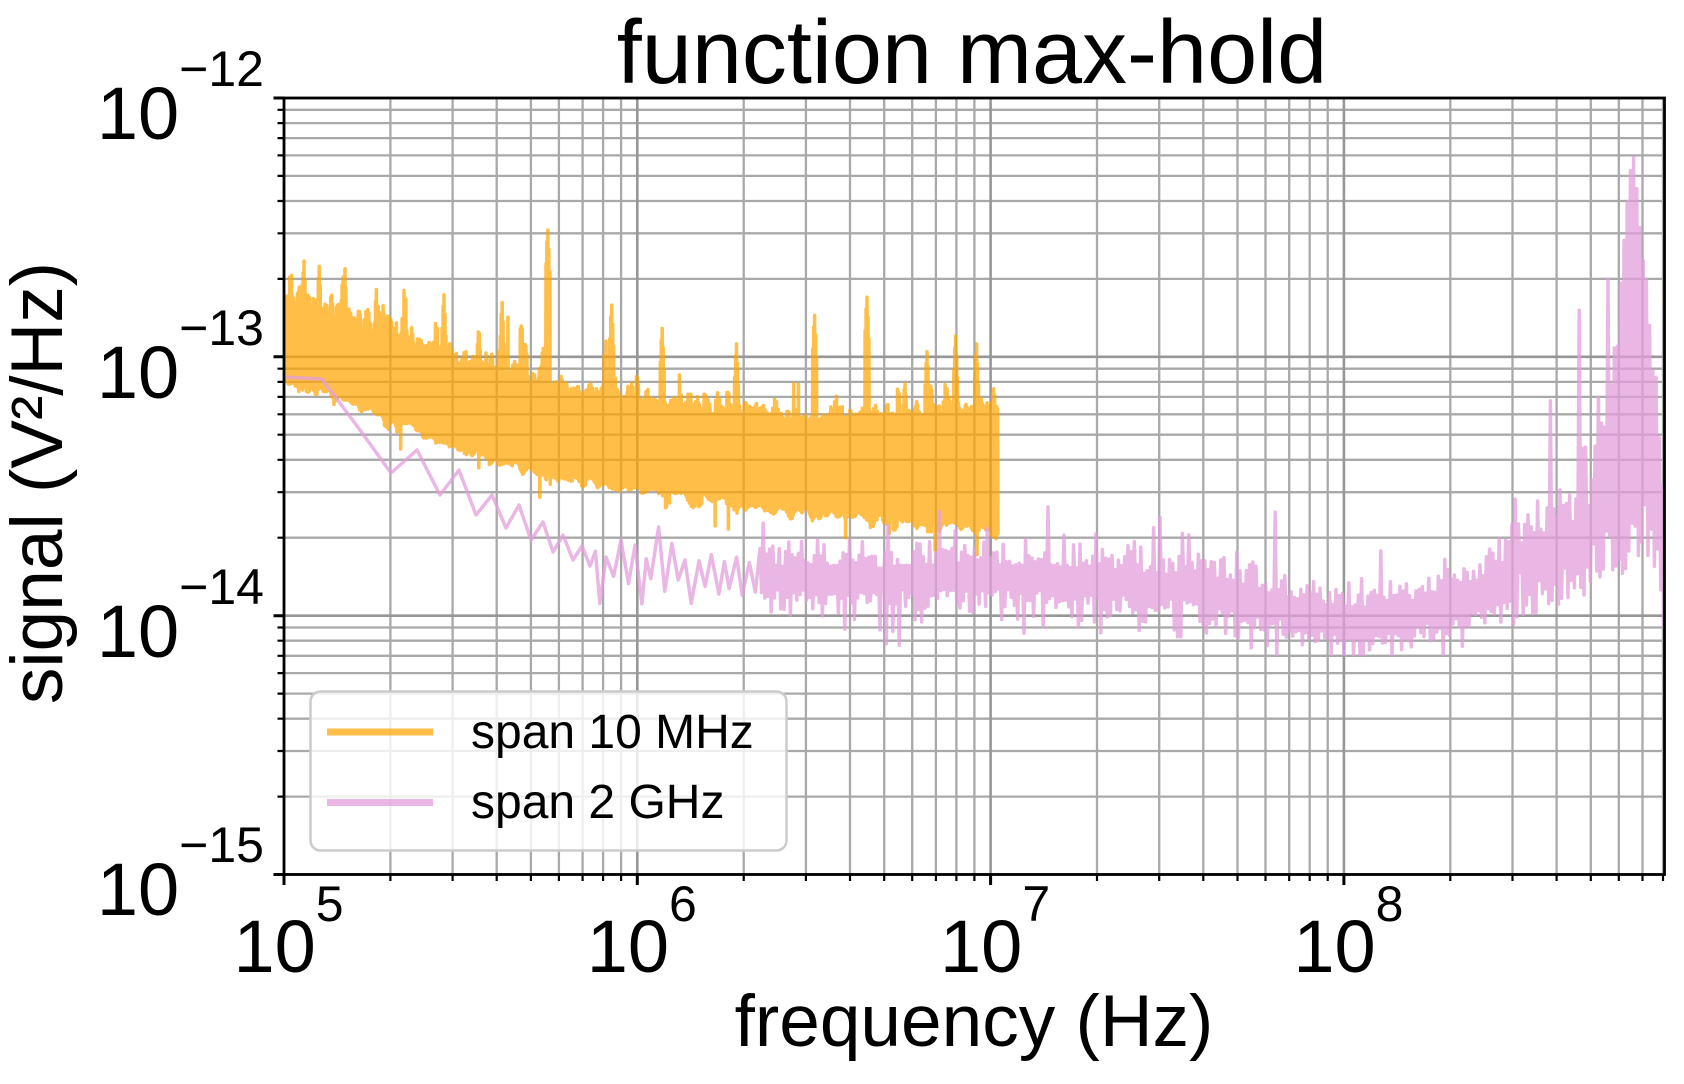 The height and width of the screenshot is (1084, 1684). What do you see at coordinates (612, 732) in the screenshot?
I see `svg-text: span 10 MHz` at bounding box center [612, 732].